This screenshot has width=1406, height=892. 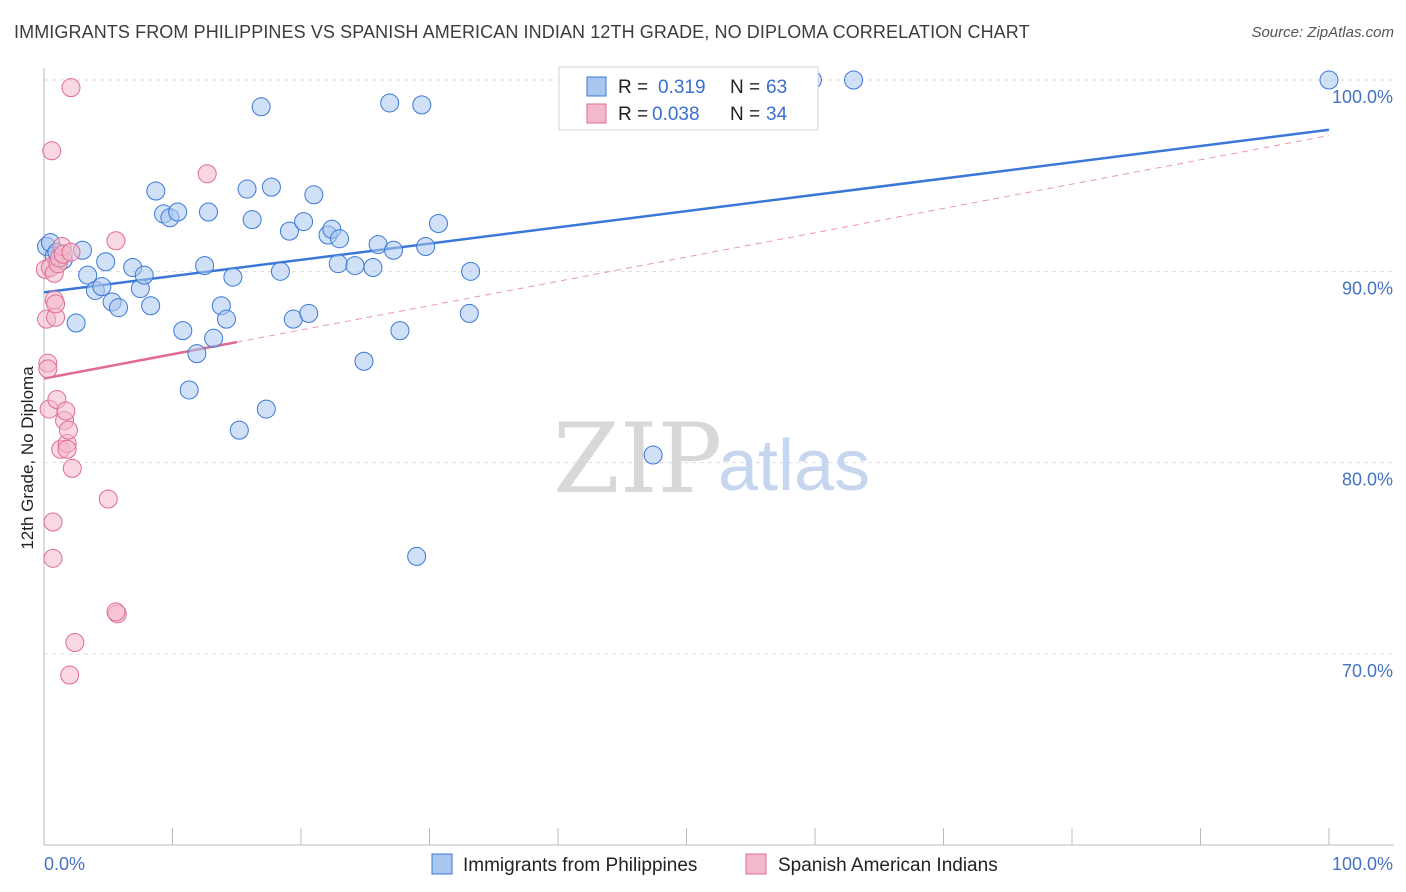 I want to click on y-tick-label: 80.0%, so click(x=1367, y=480).